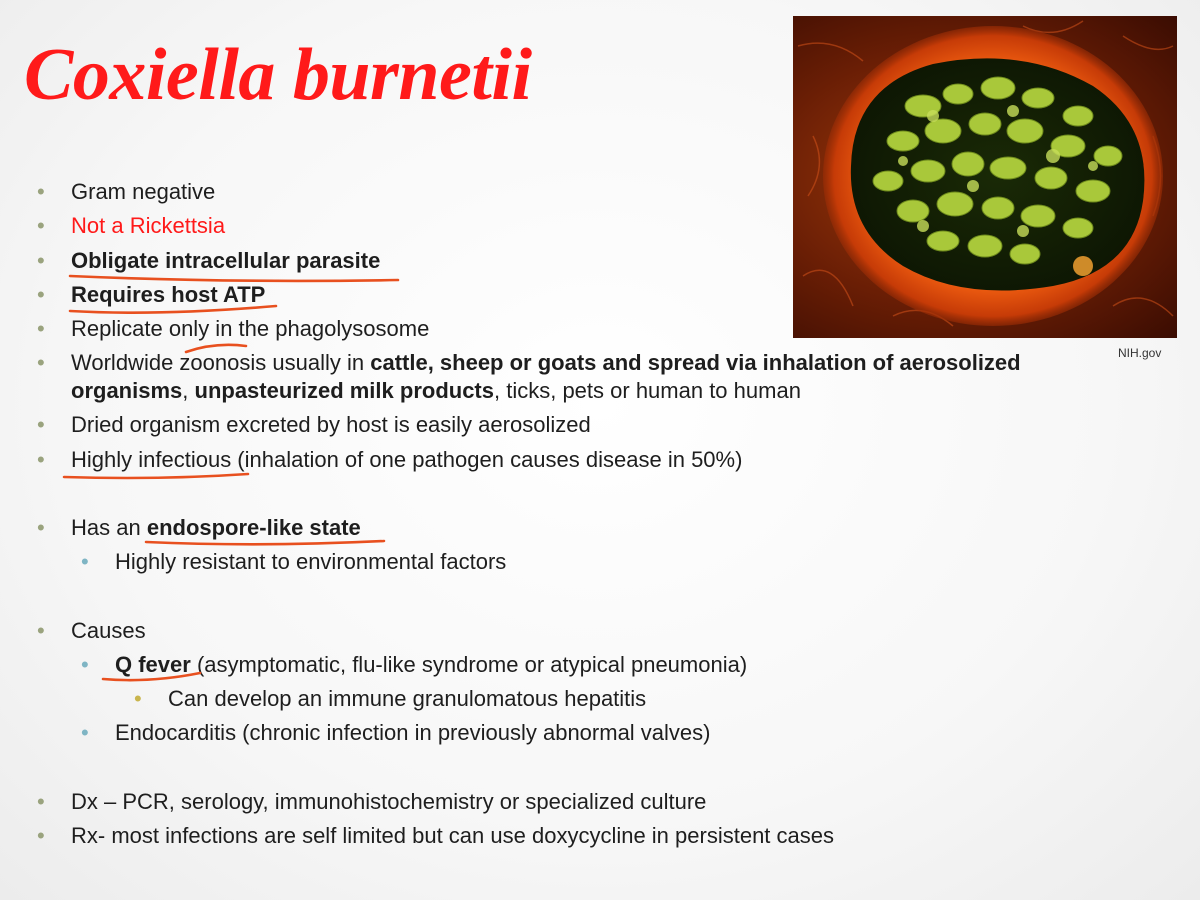  Describe the element at coordinates (278, 75) in the screenshot. I see `slide-title: Coxiella burnetii` at that location.